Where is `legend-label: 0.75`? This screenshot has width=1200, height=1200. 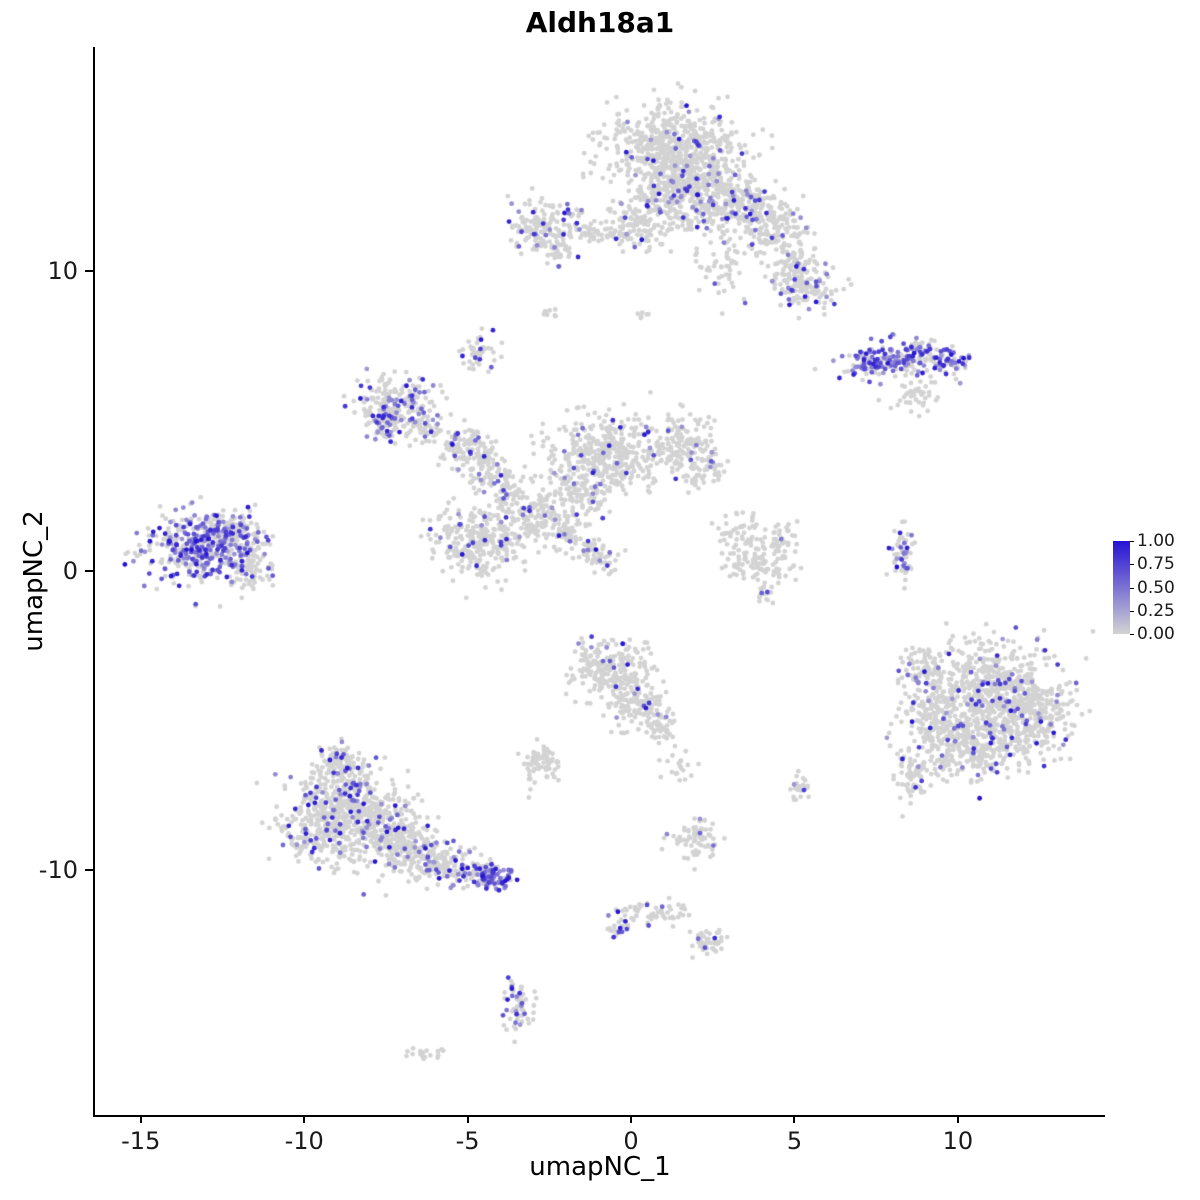
legend-label: 0.75 is located at coordinates (1156, 564).